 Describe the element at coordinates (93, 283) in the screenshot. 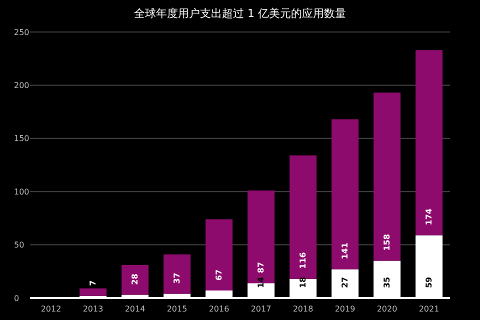

I see `data-label: 7` at that location.